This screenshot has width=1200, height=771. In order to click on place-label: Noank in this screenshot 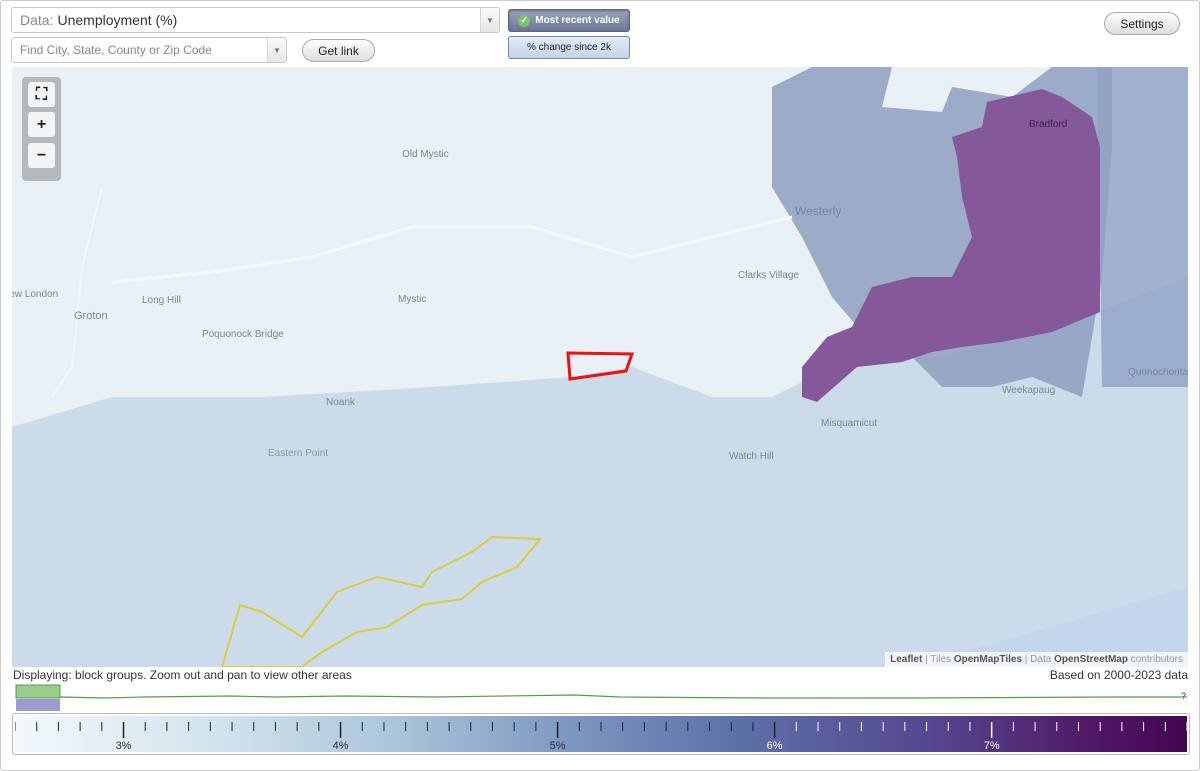, I will do `click(340, 402)`.